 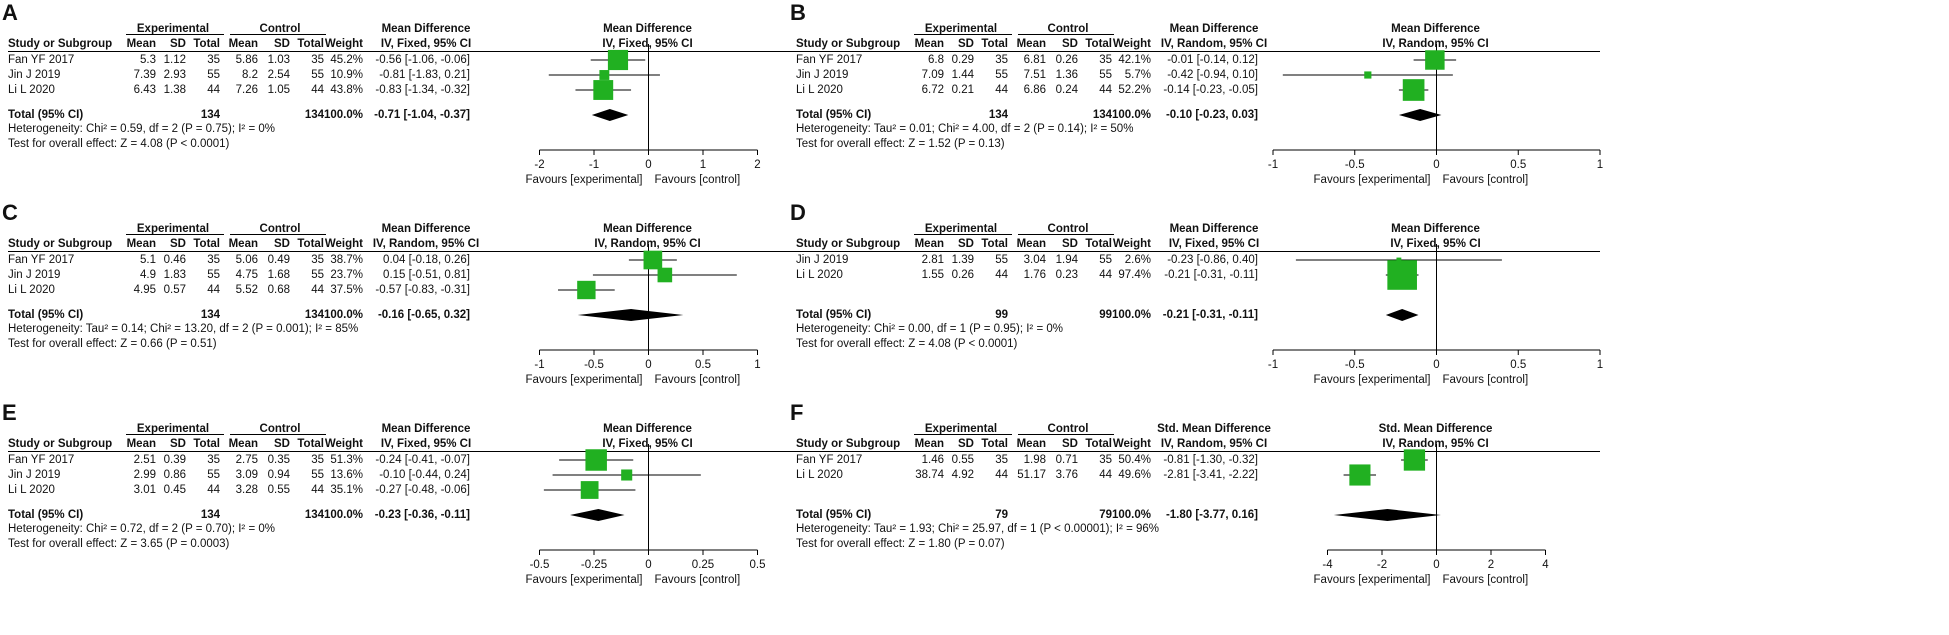 I want to click on ctrl-total: 55, so click(x=317, y=75).